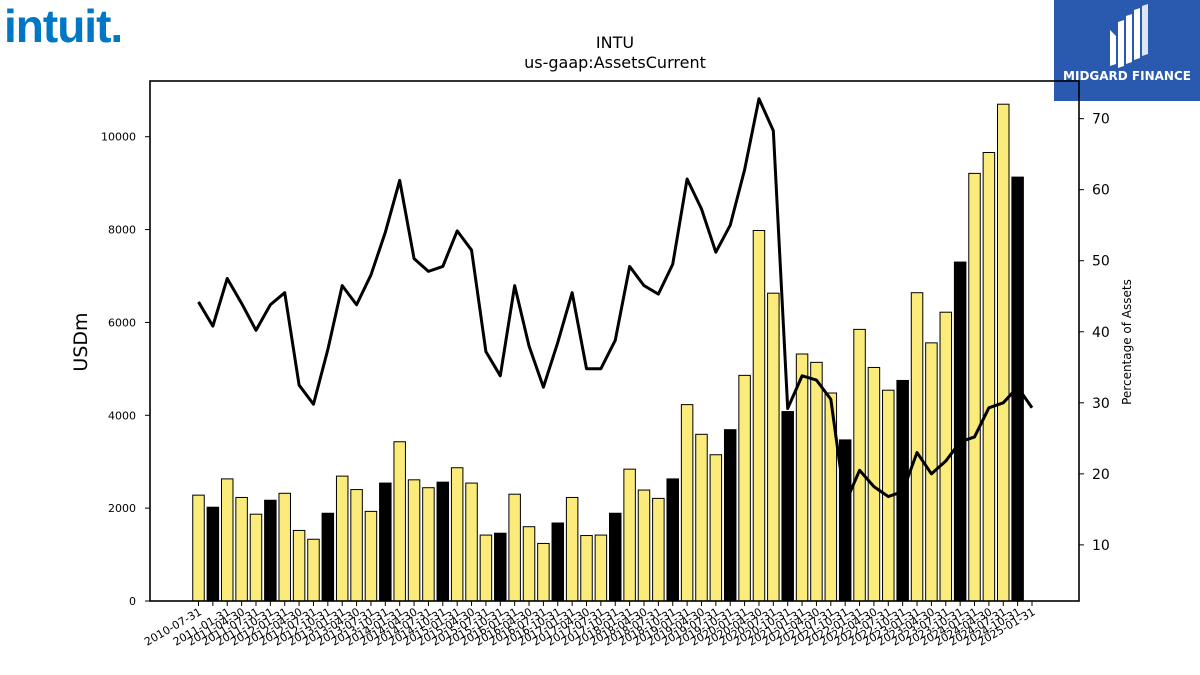  Describe the element at coordinates (1101, 404) in the screenshot. I see `y2-tick-label: 30` at that location.